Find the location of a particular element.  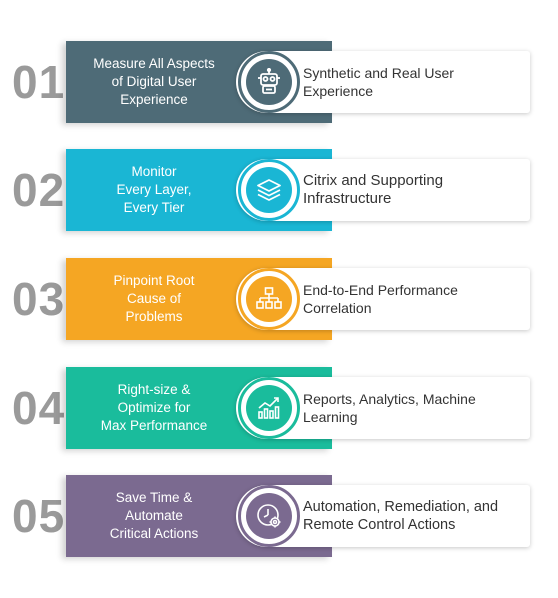

step-title: Monitor Every Layer, Every Tier is located at coordinates (154, 189).